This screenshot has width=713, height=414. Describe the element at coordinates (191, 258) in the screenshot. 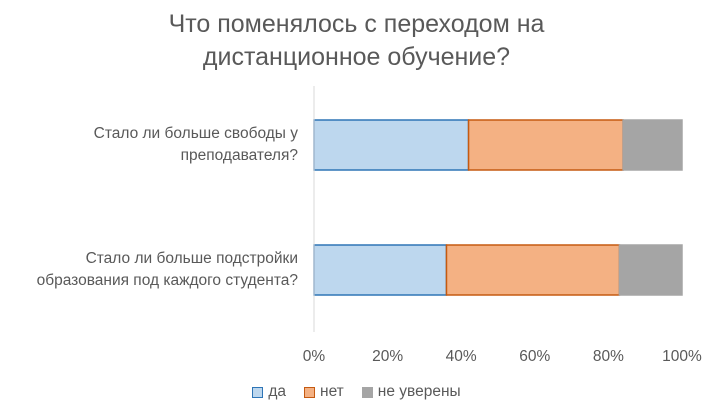

I see `category-label-2-line-1: Стало ли больше подстройки` at that location.